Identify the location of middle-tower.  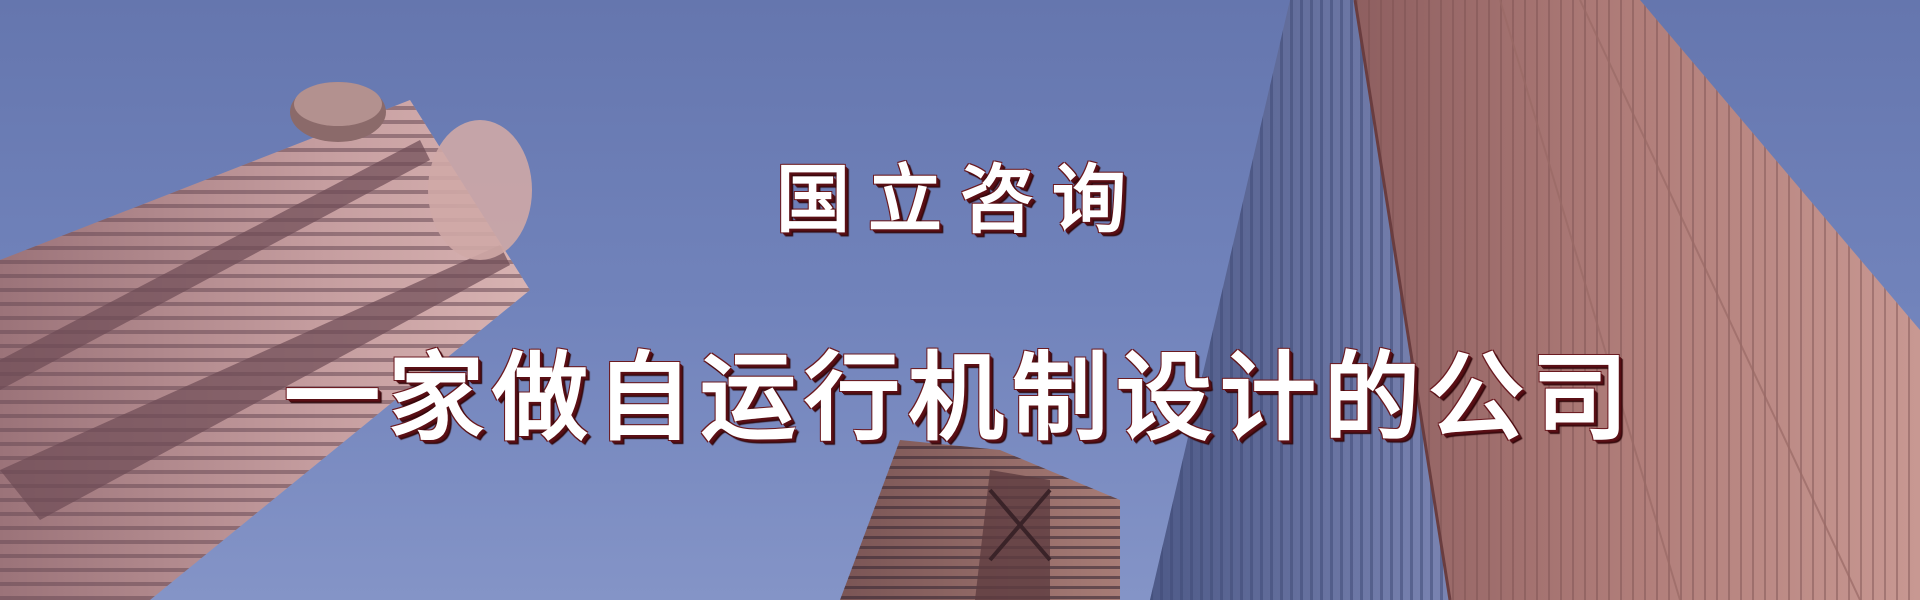
(980, 520).